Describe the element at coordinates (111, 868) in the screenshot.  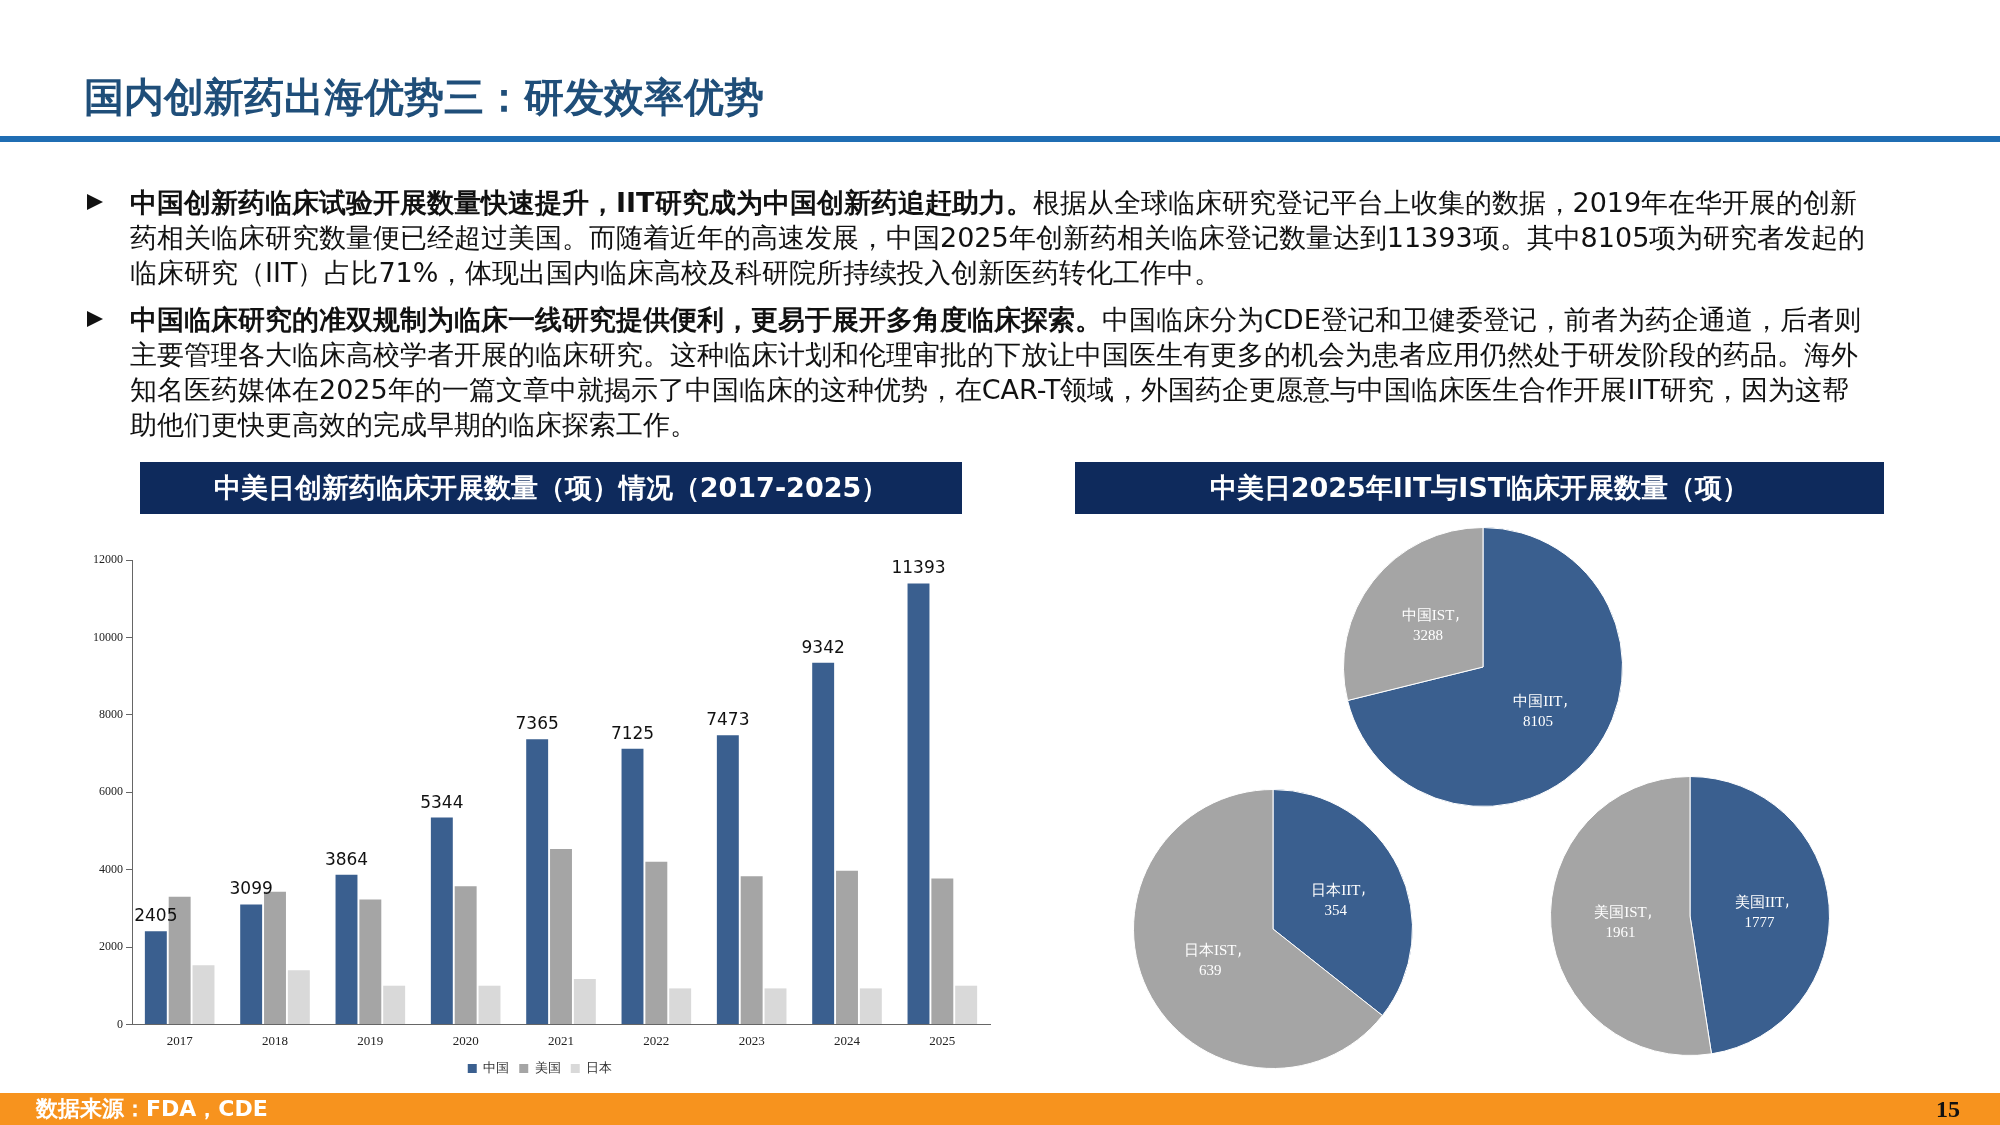
I see `y-tick-label: 4000` at that location.